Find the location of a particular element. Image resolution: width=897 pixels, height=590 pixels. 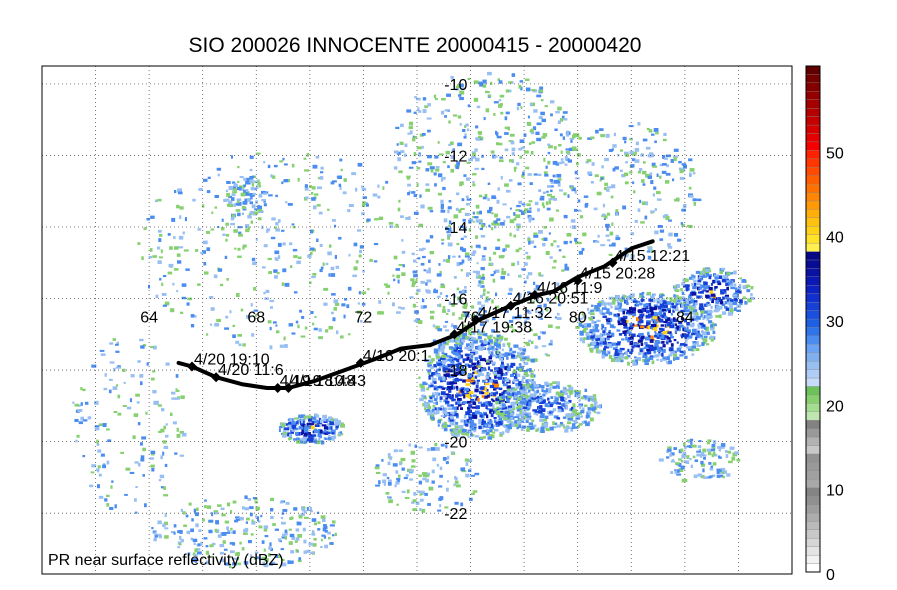

colorbar-cell is located at coordinates (813, 348).